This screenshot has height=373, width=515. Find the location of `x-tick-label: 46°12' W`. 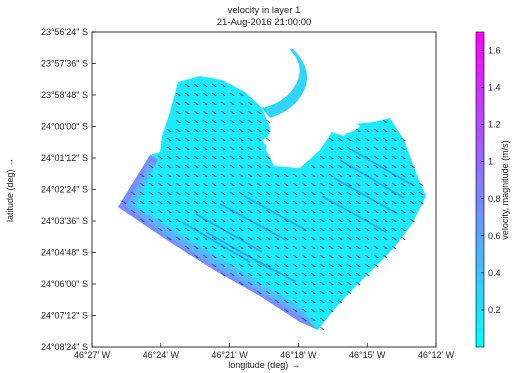

x-tick-label: 46°12' W is located at coordinates (436, 355).